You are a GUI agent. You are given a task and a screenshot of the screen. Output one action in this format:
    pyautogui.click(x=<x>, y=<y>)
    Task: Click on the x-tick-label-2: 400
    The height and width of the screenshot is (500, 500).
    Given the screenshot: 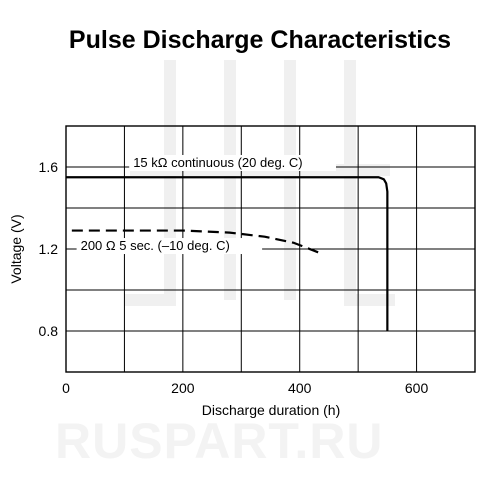 What is the action you would take?
    pyautogui.click(x=300, y=388)
    